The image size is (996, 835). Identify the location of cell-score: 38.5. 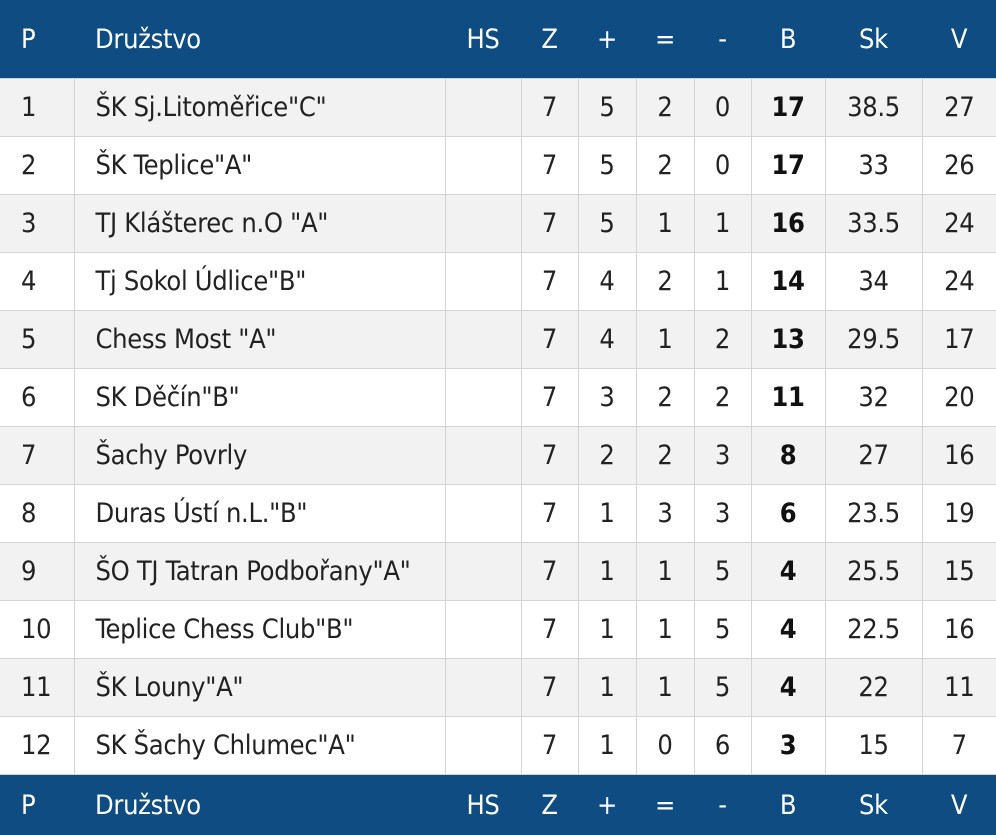
(873, 108).